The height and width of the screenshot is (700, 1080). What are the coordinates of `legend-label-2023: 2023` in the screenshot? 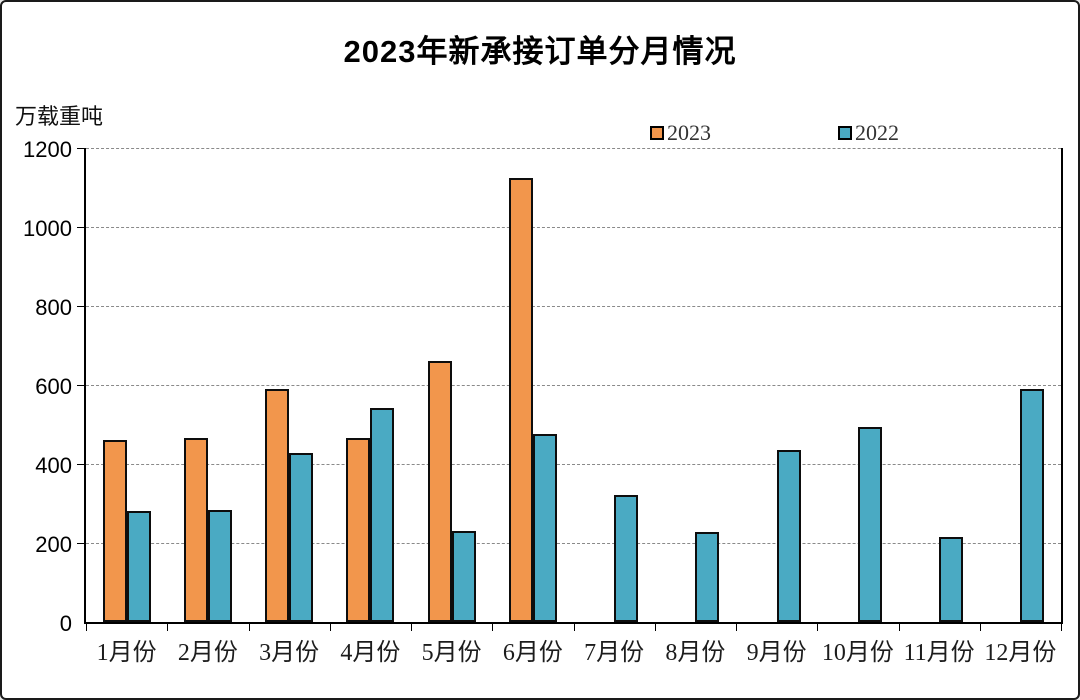 It's located at (689, 132).